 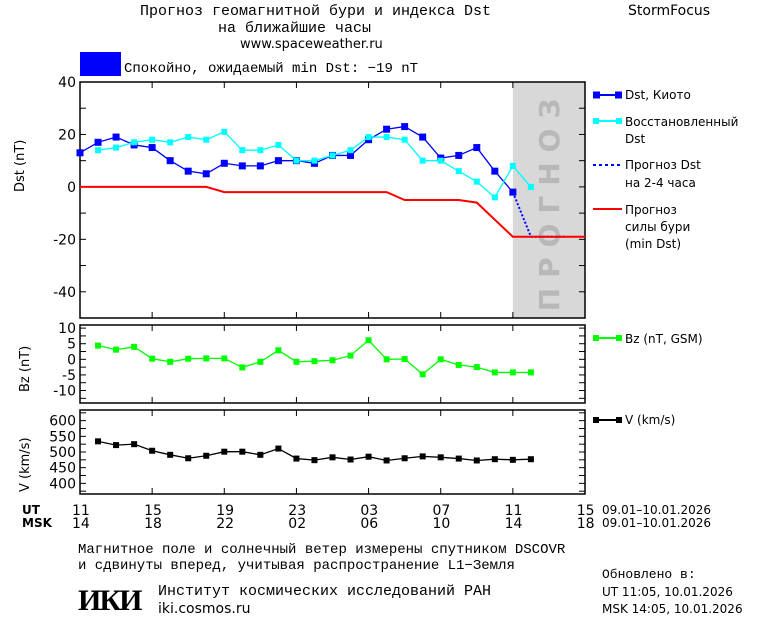 I want to click on ut-tick-label: 19, so click(x=225, y=511).